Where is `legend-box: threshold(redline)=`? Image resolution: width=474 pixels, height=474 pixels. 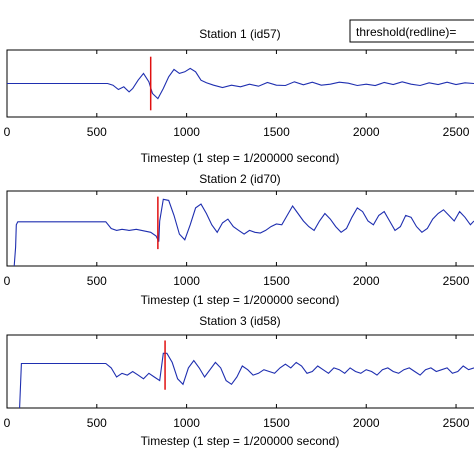
legend-box: threshold(redline)= is located at coordinates (411, 31).